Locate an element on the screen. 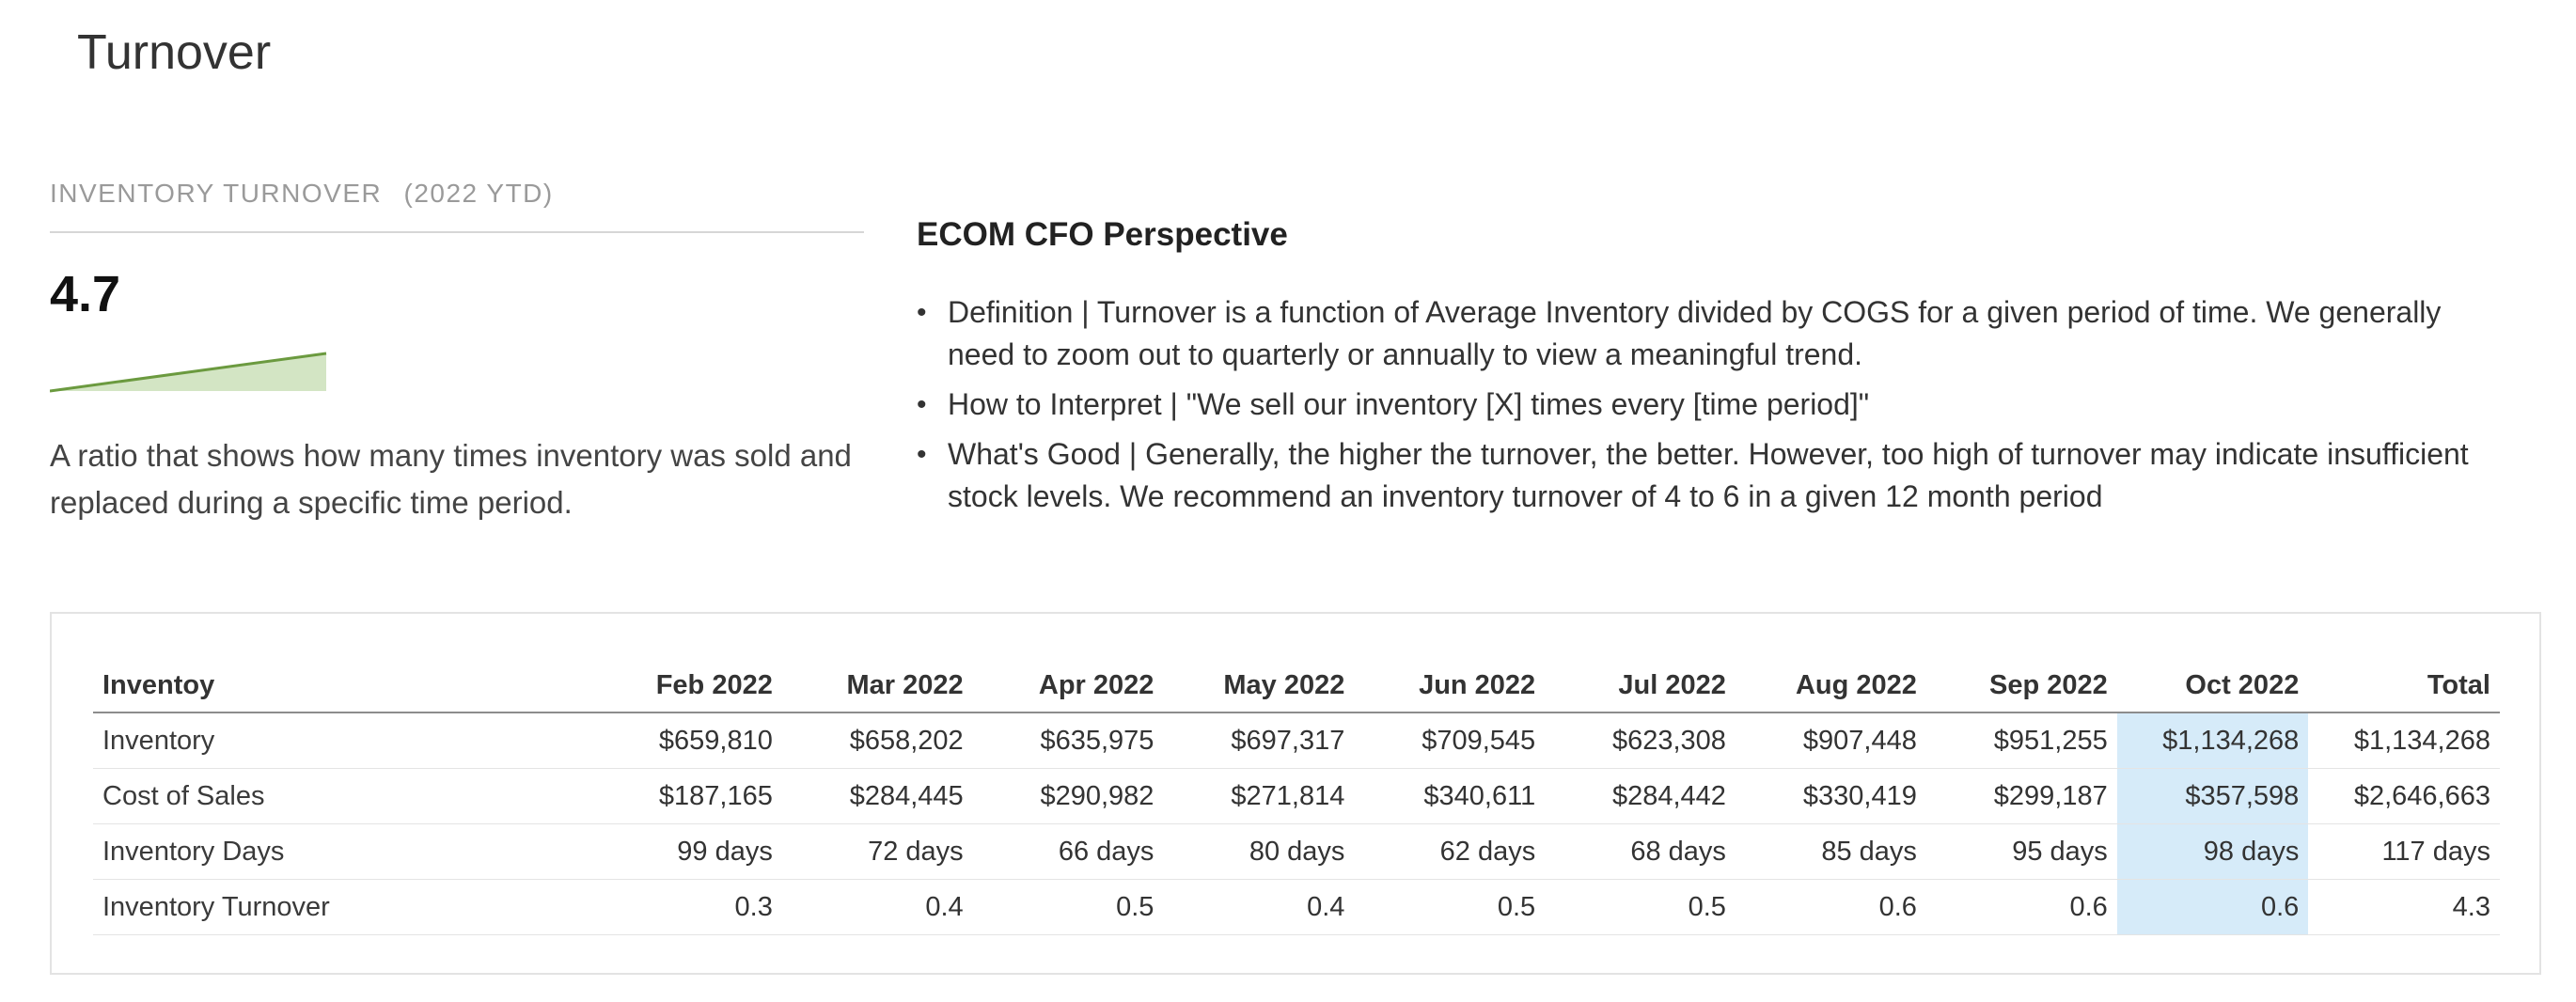  table-cell: 85 days is located at coordinates (1831, 851).